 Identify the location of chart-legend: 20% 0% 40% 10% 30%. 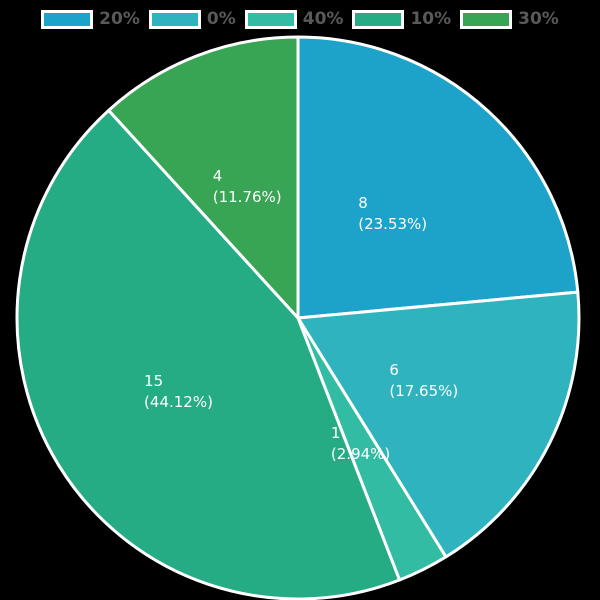
(300, 19).